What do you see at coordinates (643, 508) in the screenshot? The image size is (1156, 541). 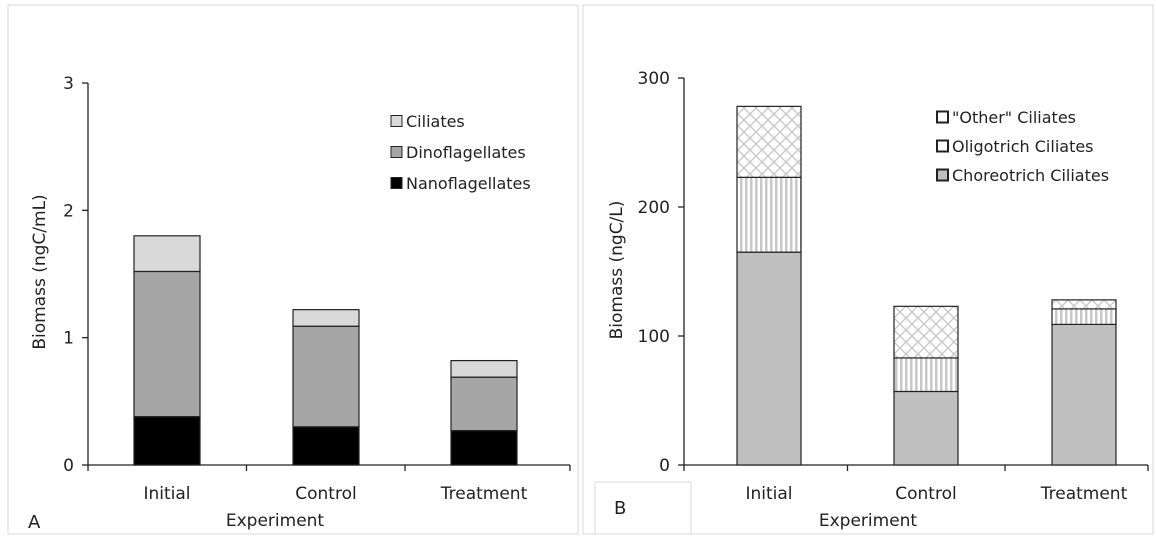 I see `panel-label-box` at bounding box center [643, 508].